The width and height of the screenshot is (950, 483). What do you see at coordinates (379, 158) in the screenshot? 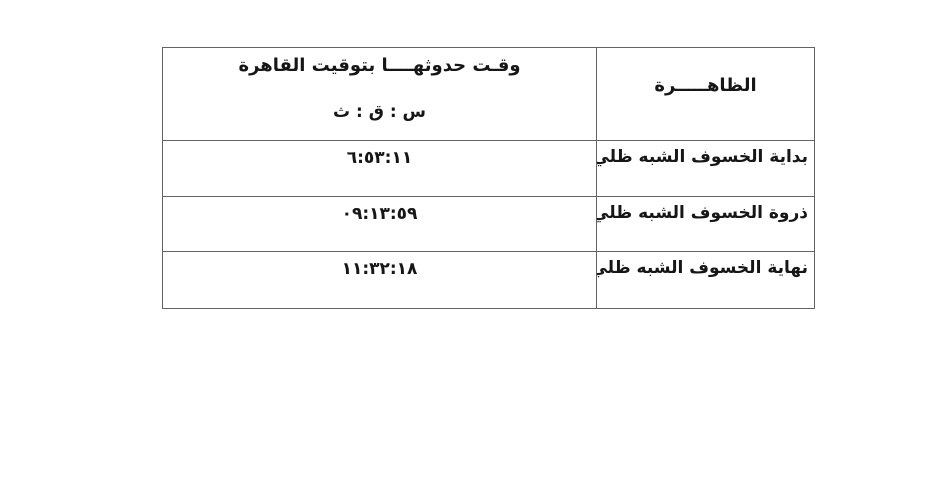
I see `time-value: ٦:٥٣:١١` at bounding box center [379, 158].